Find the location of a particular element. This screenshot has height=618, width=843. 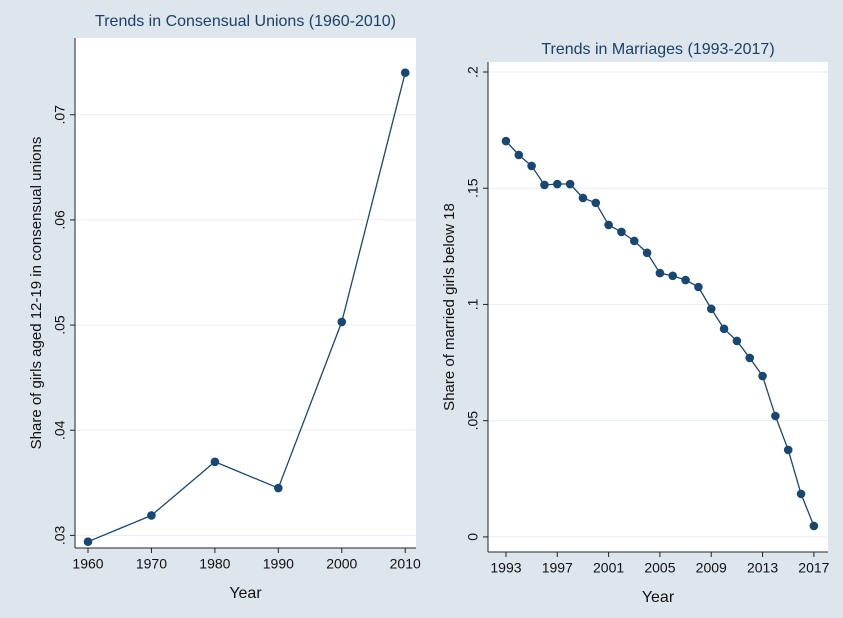

x-tick-label: 1993 is located at coordinates (505, 568).